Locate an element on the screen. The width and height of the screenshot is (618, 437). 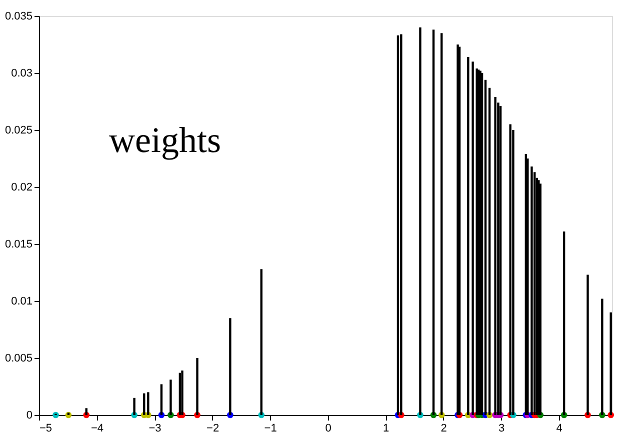
y-tick-label: 0.025 is located at coordinates (18, 130).